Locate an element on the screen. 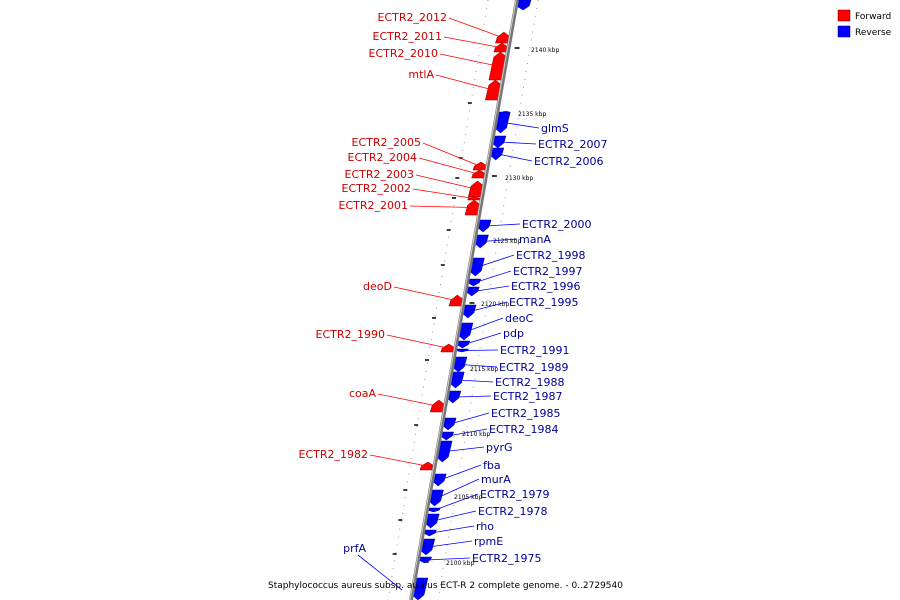 The image size is (900, 600). forward-gene-label: ECTR2_2004 is located at coordinates (383, 157).